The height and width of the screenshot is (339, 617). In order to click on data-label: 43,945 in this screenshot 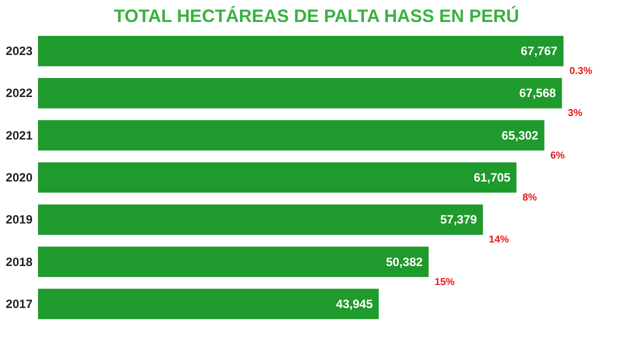, I will do `click(355, 303)`.